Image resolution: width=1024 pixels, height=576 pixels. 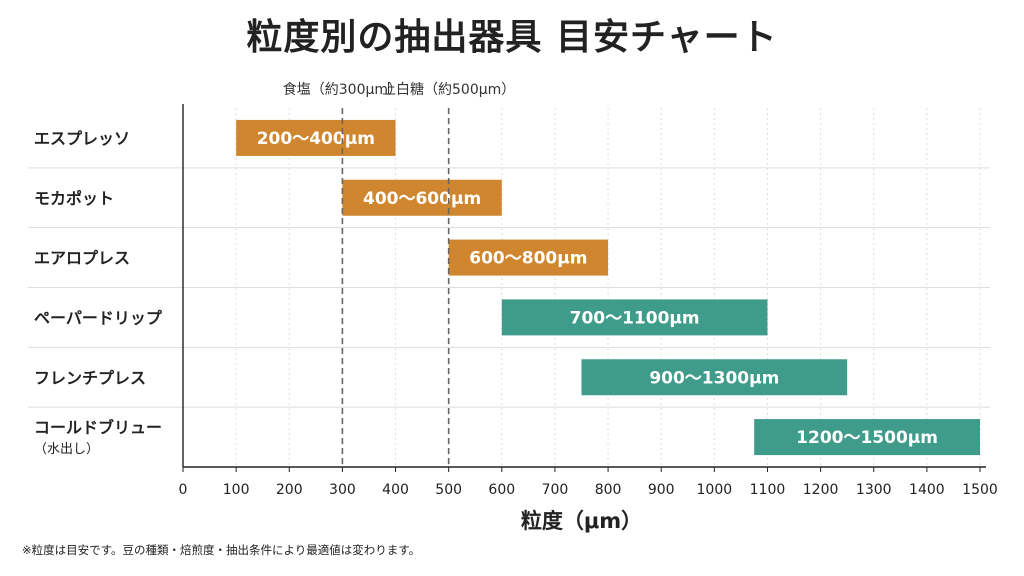 I want to click on category-label: ペーパードリップ, so click(x=98, y=317).